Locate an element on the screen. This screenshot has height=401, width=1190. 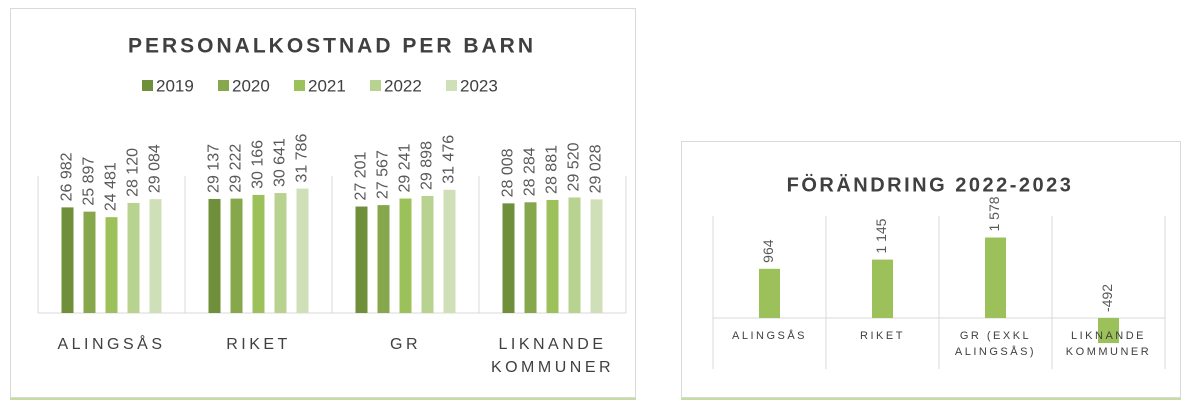
data-label: 29 898 is located at coordinates (427, 165).